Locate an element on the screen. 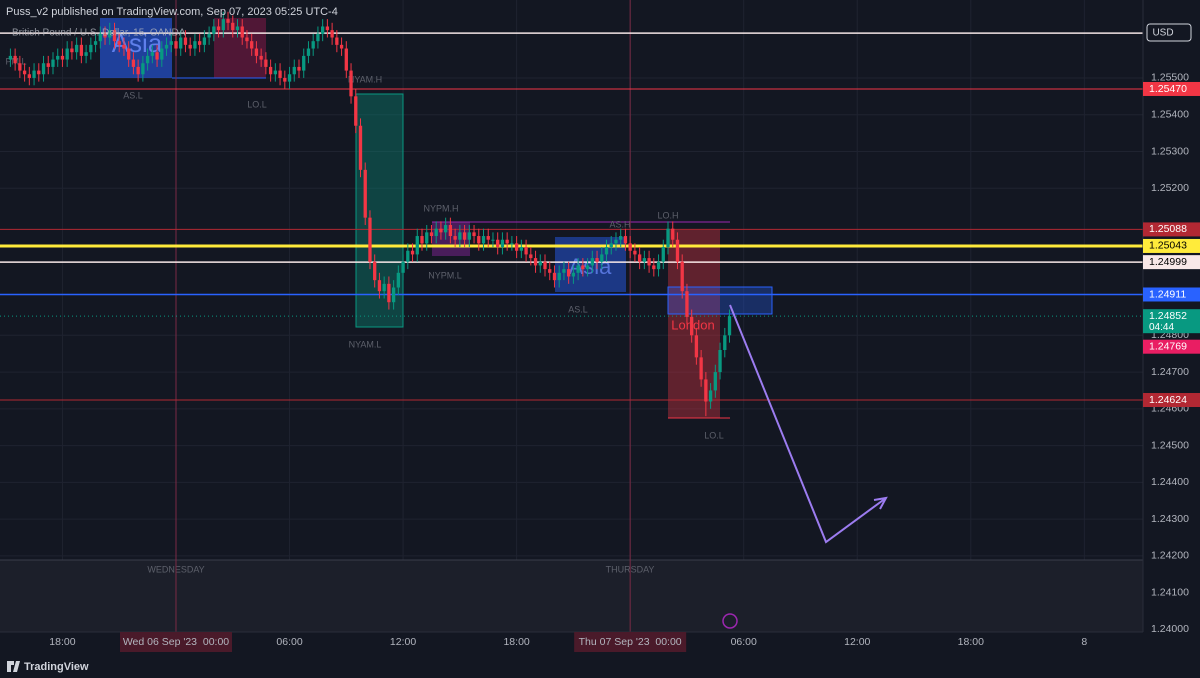 The width and height of the screenshot is (1200, 678). price-label: 1.24769 is located at coordinates (1168, 346).